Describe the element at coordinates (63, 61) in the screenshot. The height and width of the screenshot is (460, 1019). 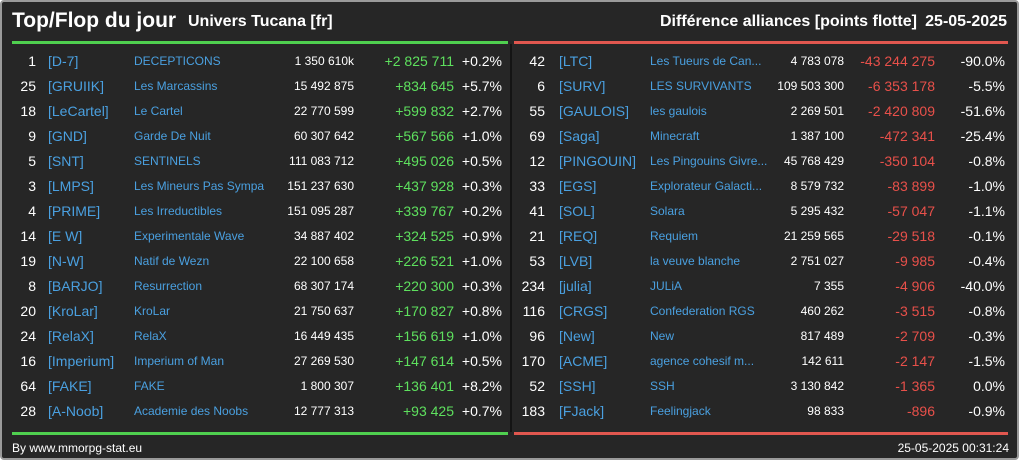
I see `alliance-tag-link: [D-7]` at that location.